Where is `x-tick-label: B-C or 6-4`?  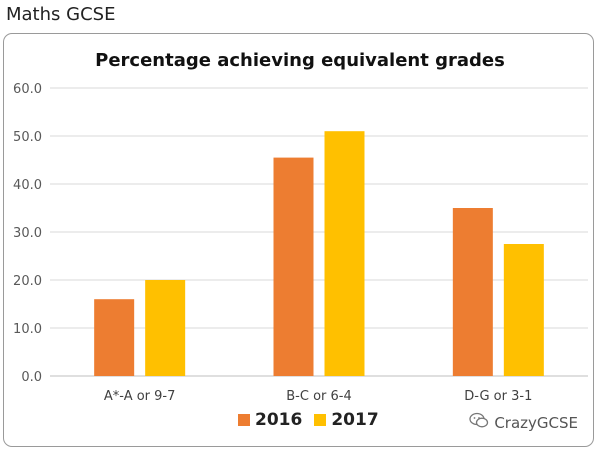 x-tick-label: B-C or 6-4 is located at coordinates (318, 396).